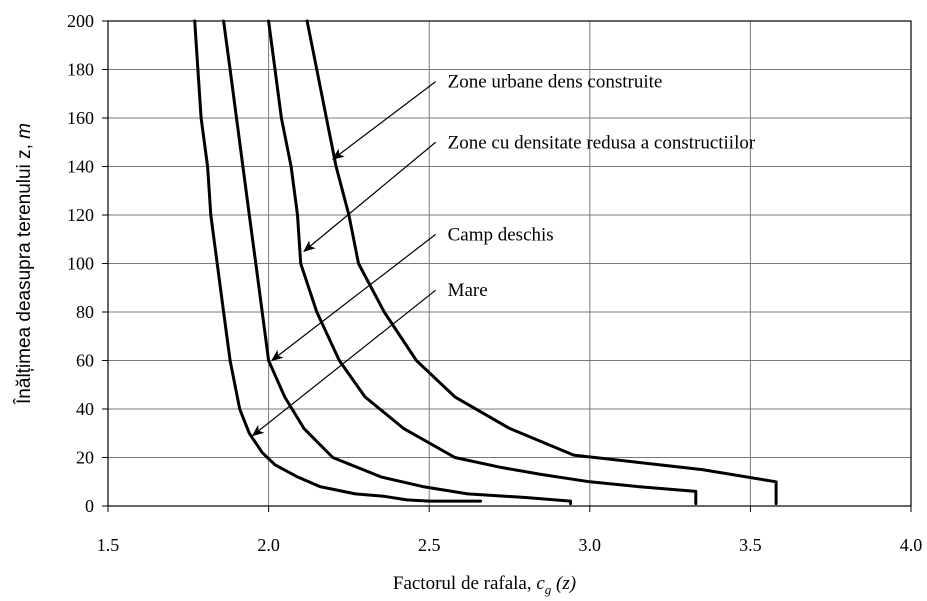 The width and height of the screenshot is (927, 601). I want to click on x-tick-label: 2.0, so click(268, 545).